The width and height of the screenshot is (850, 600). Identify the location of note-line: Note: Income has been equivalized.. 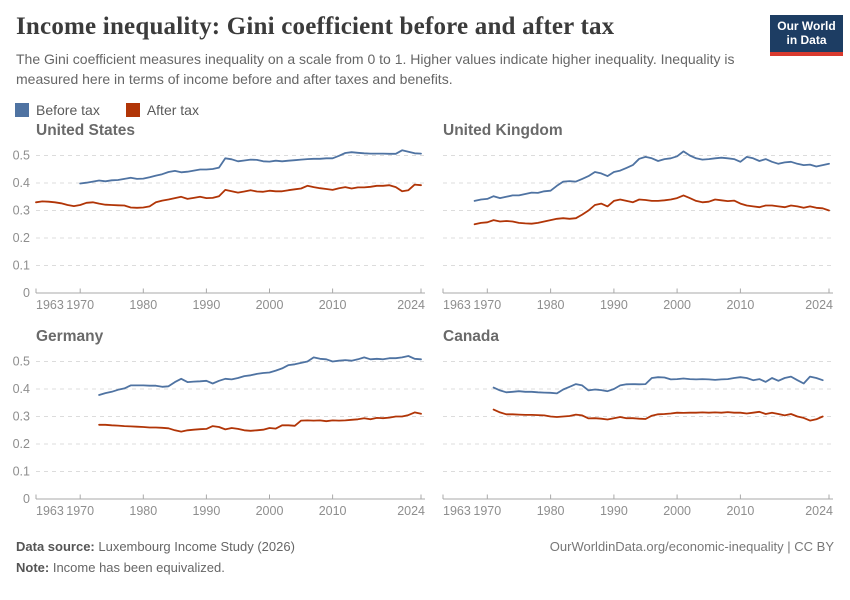
(155, 567).